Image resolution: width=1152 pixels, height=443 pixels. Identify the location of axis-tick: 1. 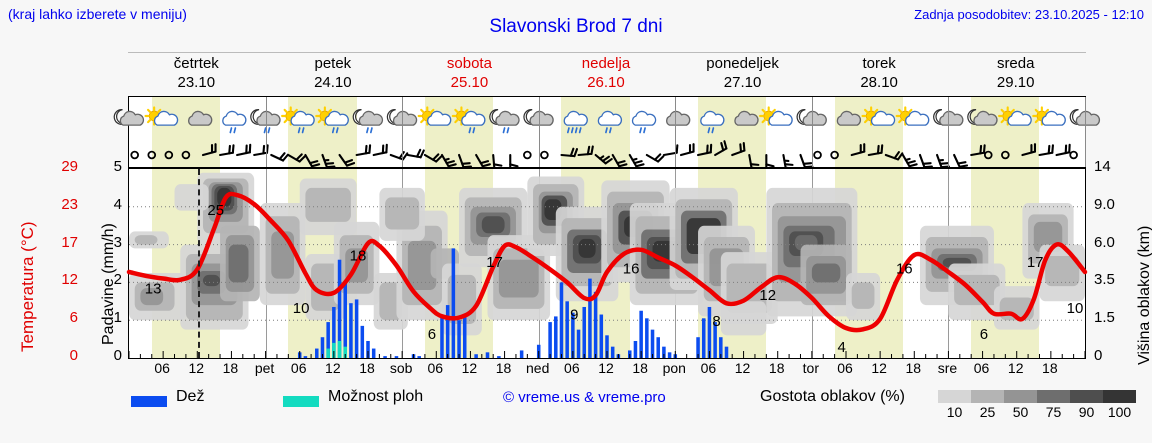
(117, 318).